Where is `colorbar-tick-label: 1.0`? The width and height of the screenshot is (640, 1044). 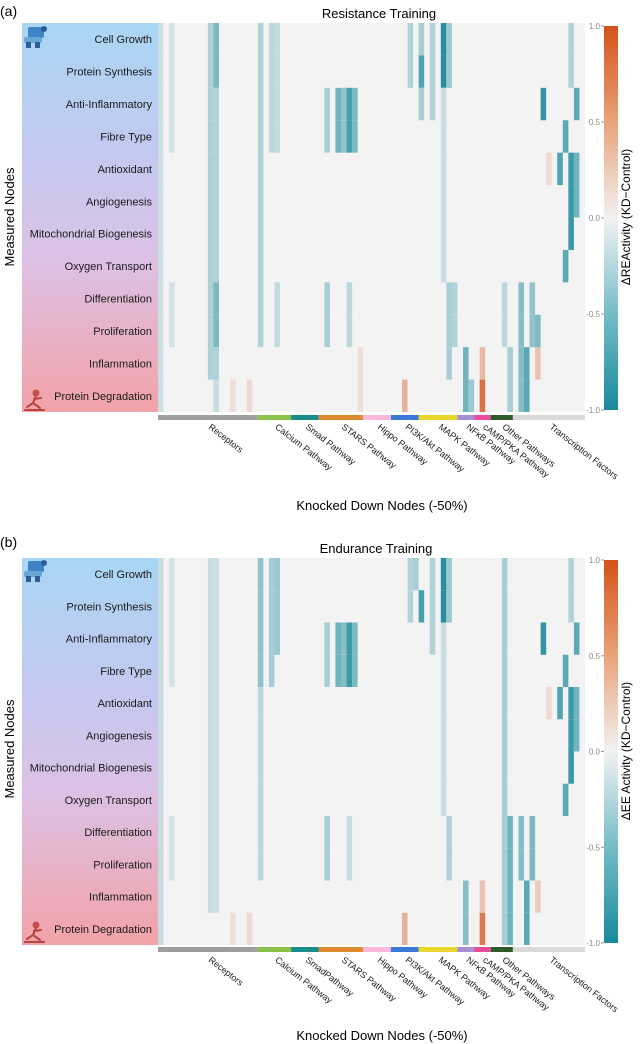
colorbar-tick-label: 1.0 is located at coordinates (595, 560).